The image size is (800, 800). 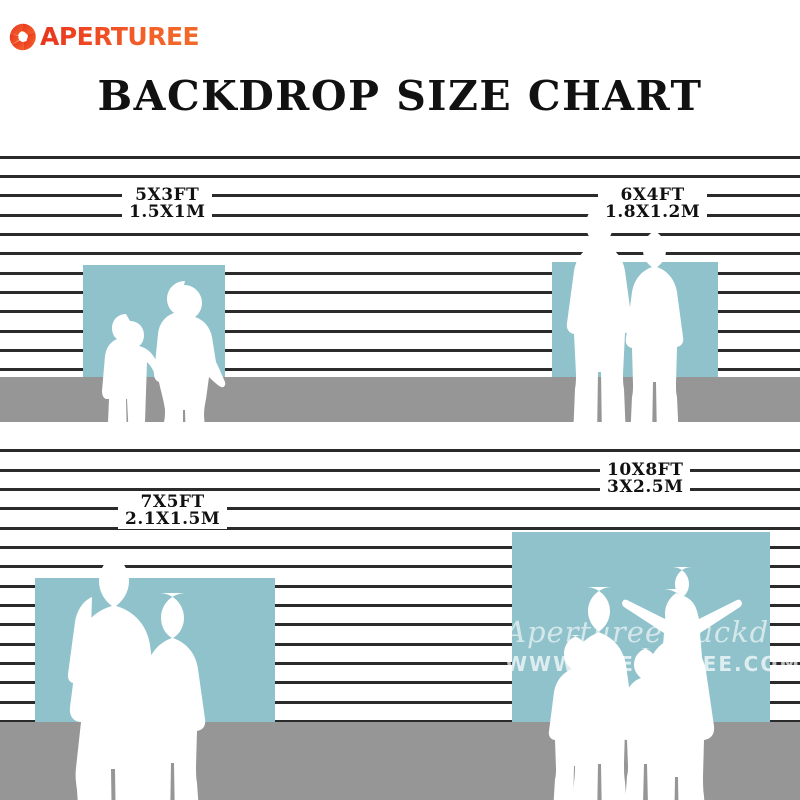 What do you see at coordinates (653, 212) in the screenshot?
I see `size-label-metric: 1.8X1.2M` at bounding box center [653, 212].